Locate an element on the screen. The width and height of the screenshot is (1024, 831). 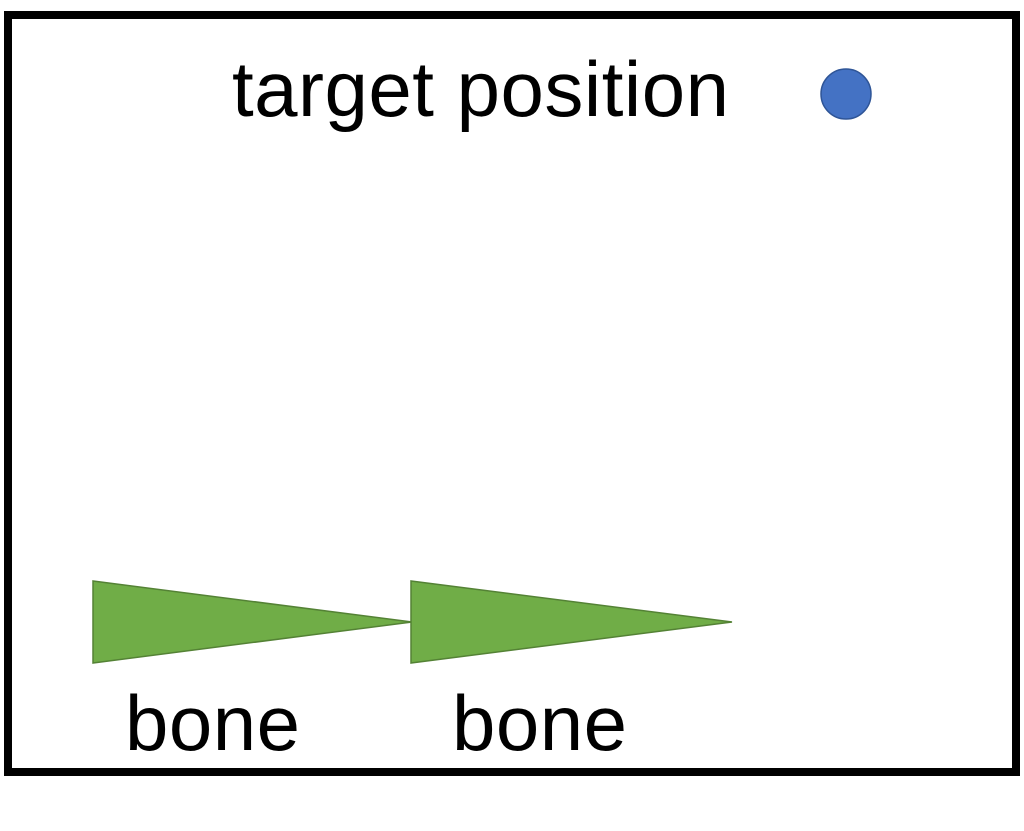
target-position-label: target position is located at coordinates (481, 89).